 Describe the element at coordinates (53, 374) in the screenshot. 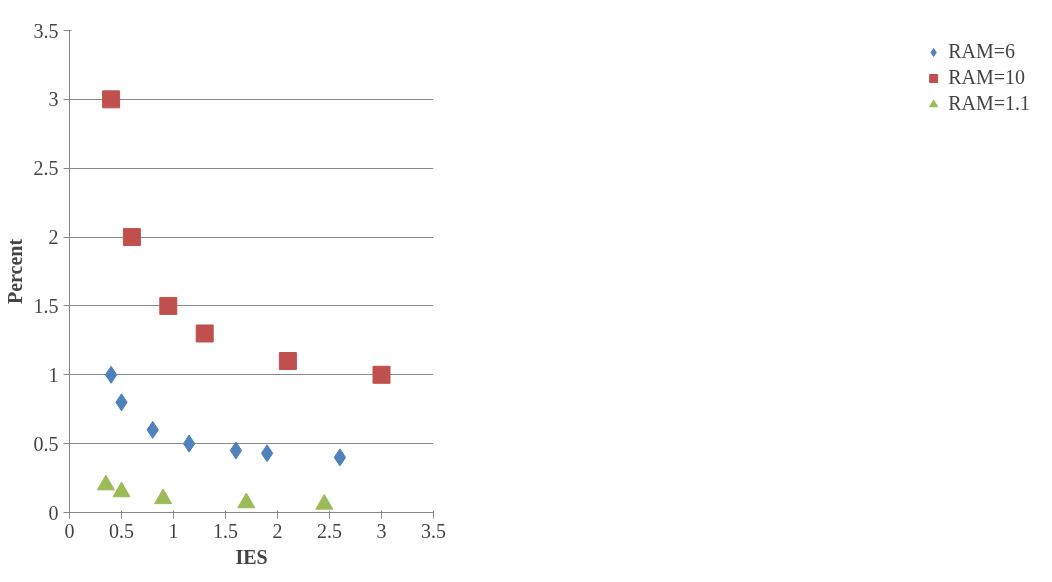

I see `y-tick-label: 1` at that location.